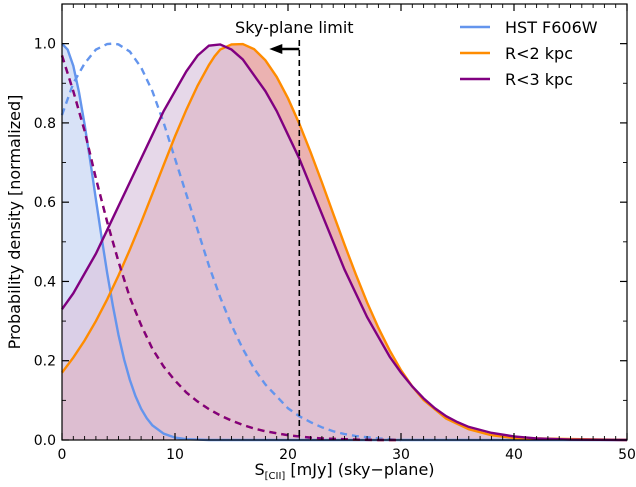  What do you see at coordinates (359, 469) in the screenshot?
I see `x-axis-label-rest: [mJy] (sky−plane)` at bounding box center [359, 469].